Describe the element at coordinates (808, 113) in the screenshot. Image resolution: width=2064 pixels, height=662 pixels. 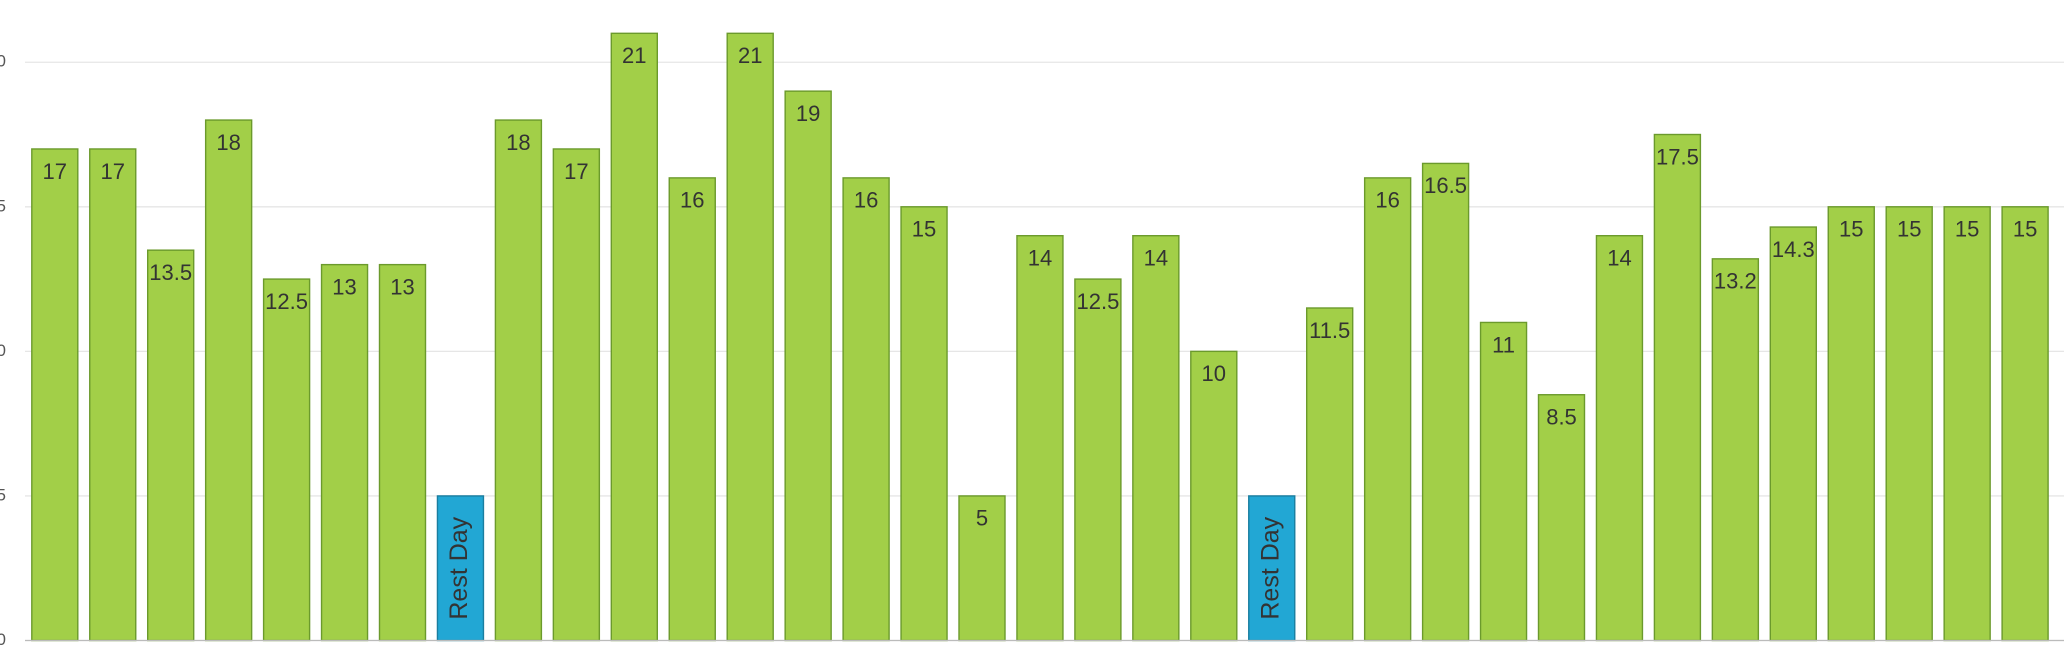
I see `data-label: 19` at that location.